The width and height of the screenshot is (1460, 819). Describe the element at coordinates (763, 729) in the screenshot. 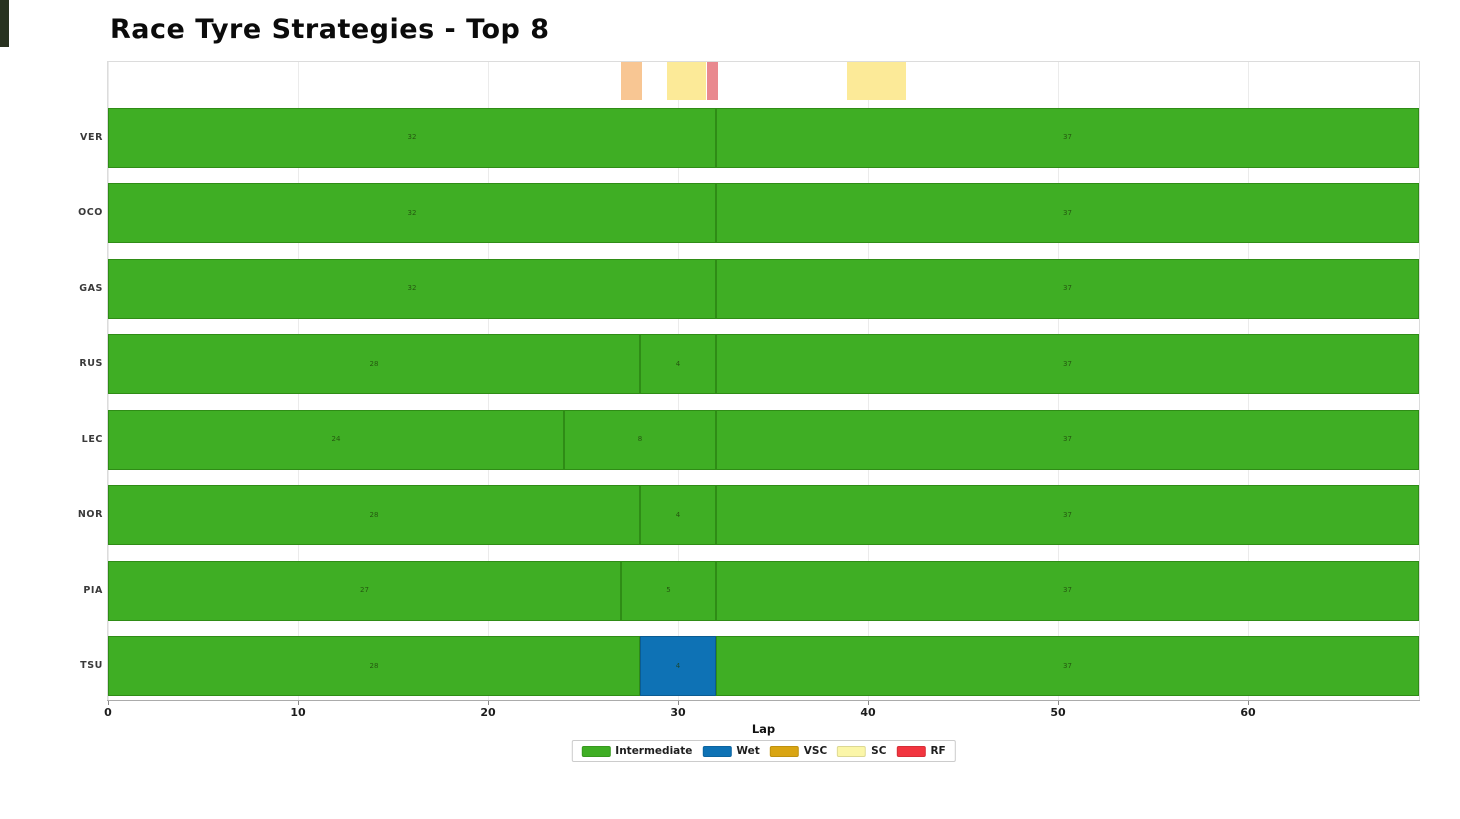

I see `x-axis-title: Lap` at that location.